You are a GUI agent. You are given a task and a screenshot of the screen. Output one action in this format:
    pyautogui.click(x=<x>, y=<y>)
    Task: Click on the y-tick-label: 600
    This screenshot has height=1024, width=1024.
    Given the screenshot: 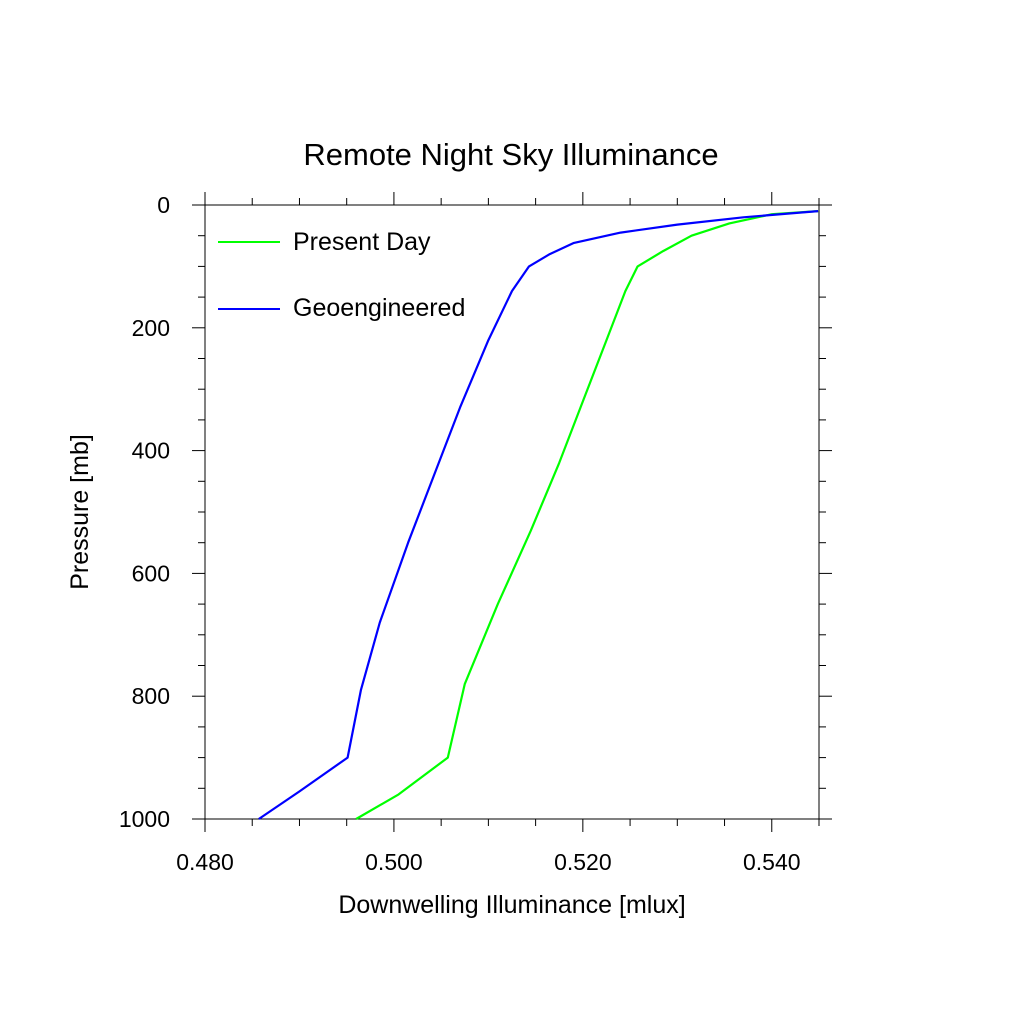 What is the action you would take?
    pyautogui.click(x=151, y=573)
    